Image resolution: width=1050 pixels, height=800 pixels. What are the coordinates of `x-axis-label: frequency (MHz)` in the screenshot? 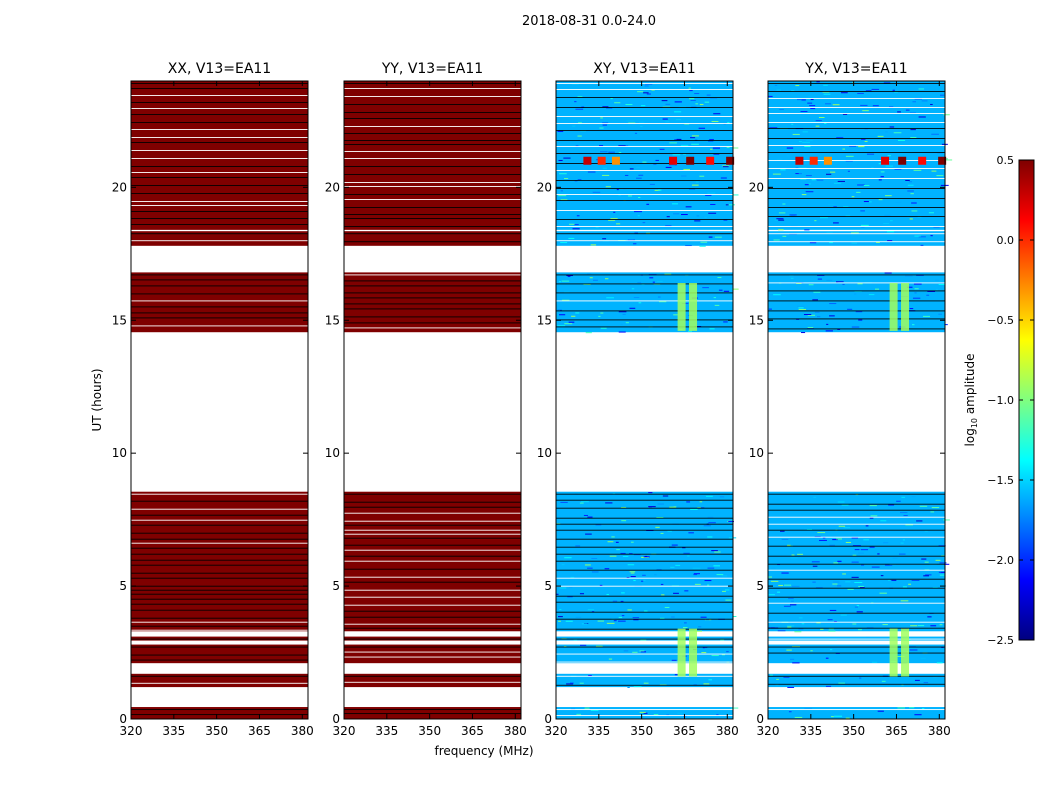 It's located at (483, 751).